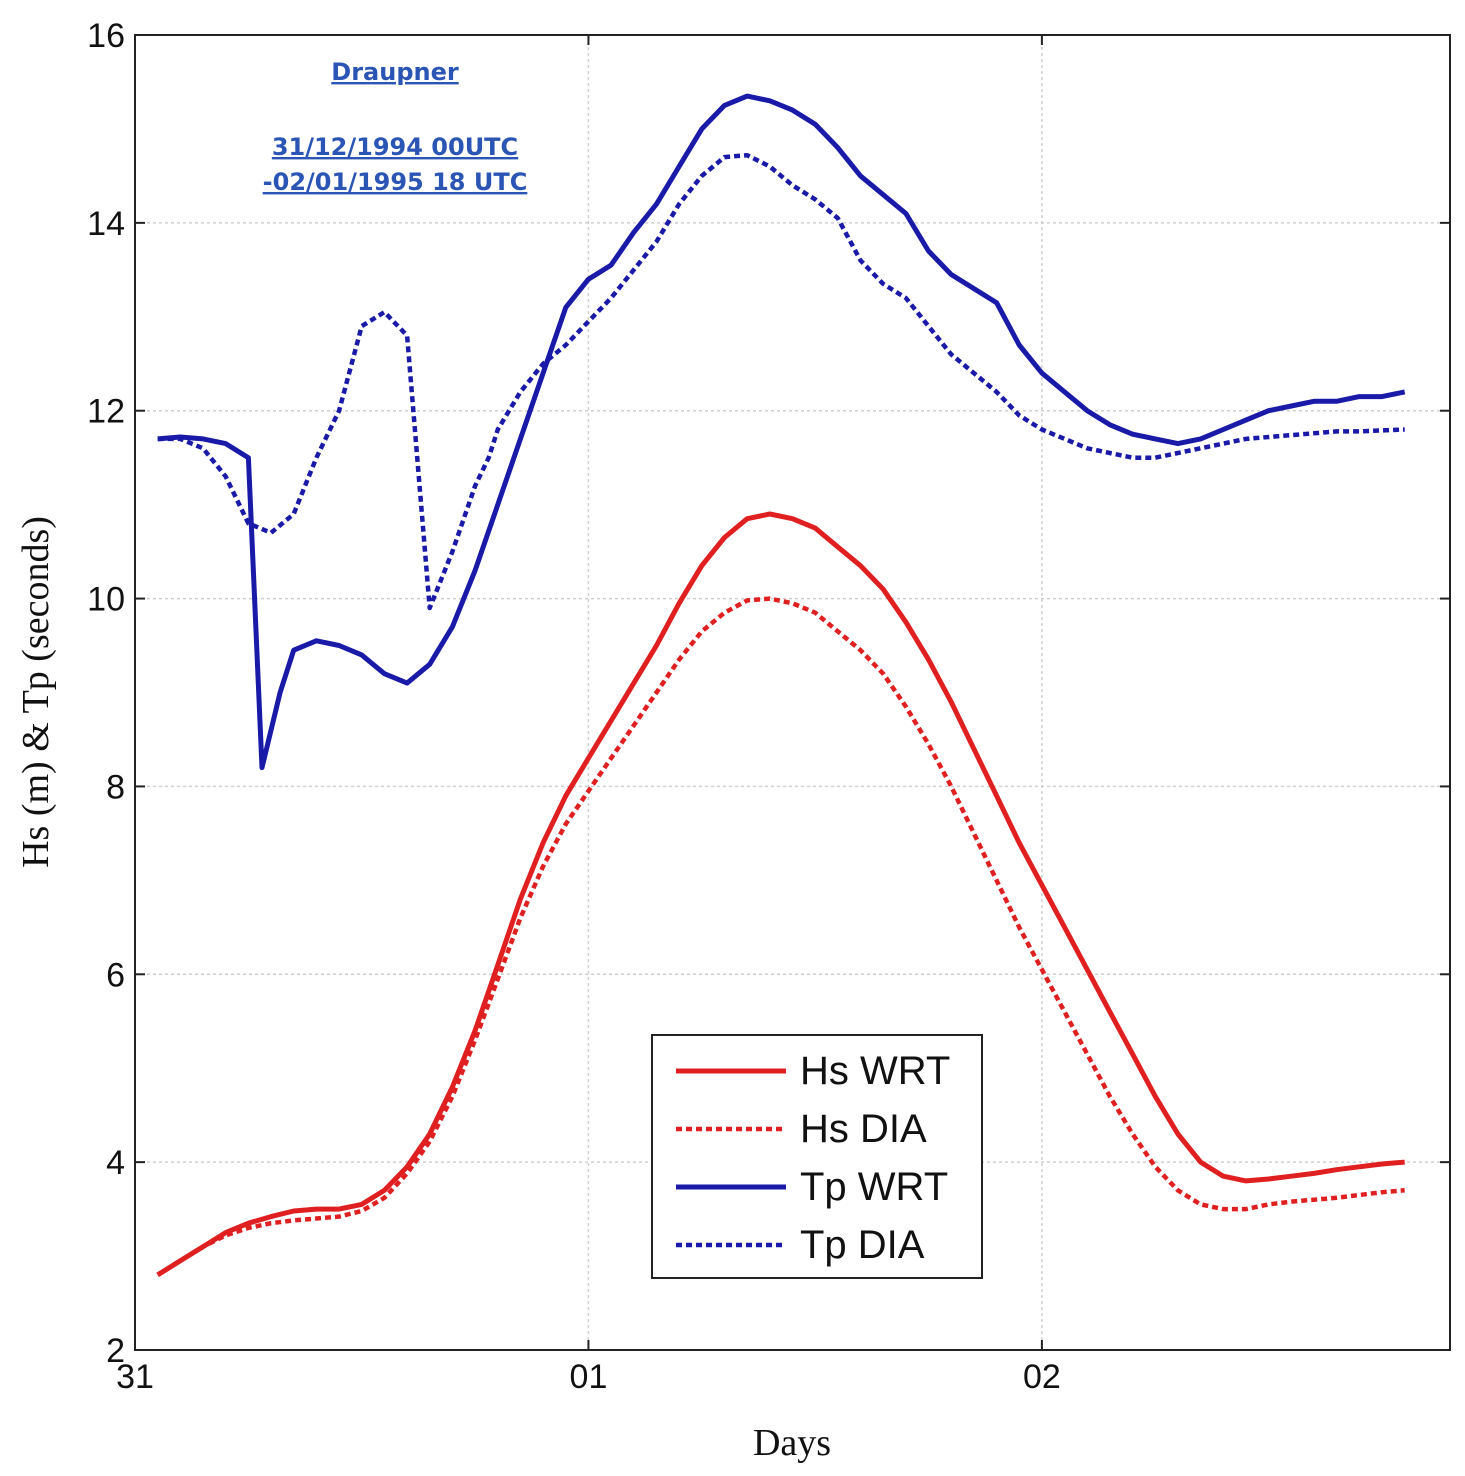 The width and height of the screenshot is (1465, 1476). I want to click on y-tick-label: 14, so click(106, 224).